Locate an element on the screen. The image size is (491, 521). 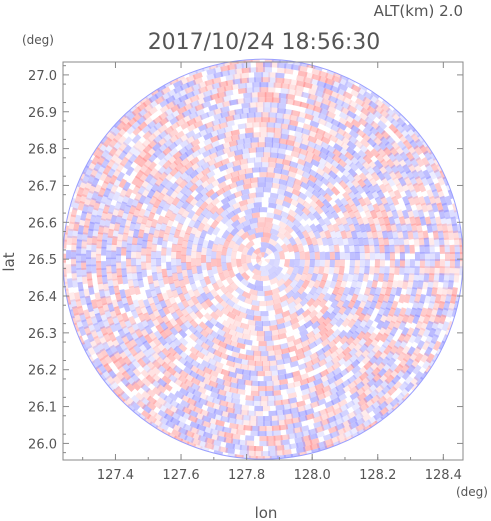
y-tick-label: 26.7 is located at coordinates (42, 186).